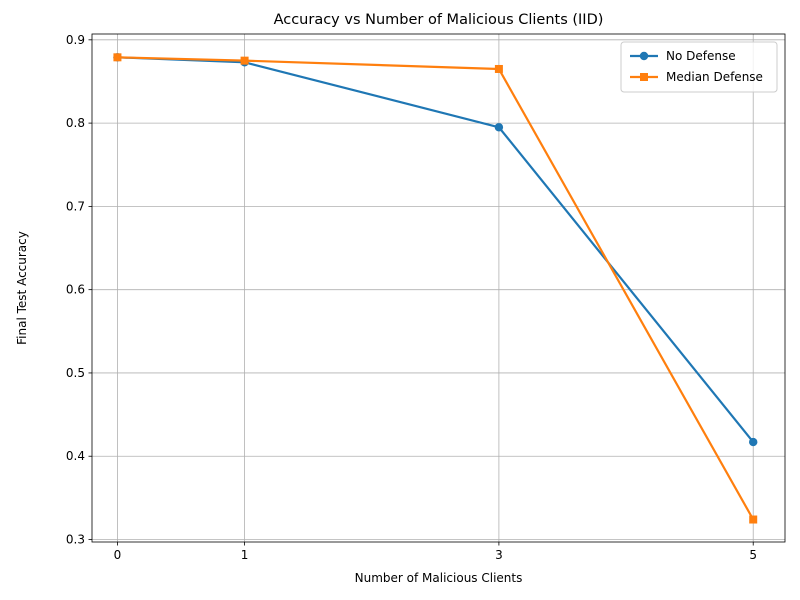 The image size is (800, 600). Describe the element at coordinates (75, 40) in the screenshot. I see `y-tick-label: 0.9` at that location.